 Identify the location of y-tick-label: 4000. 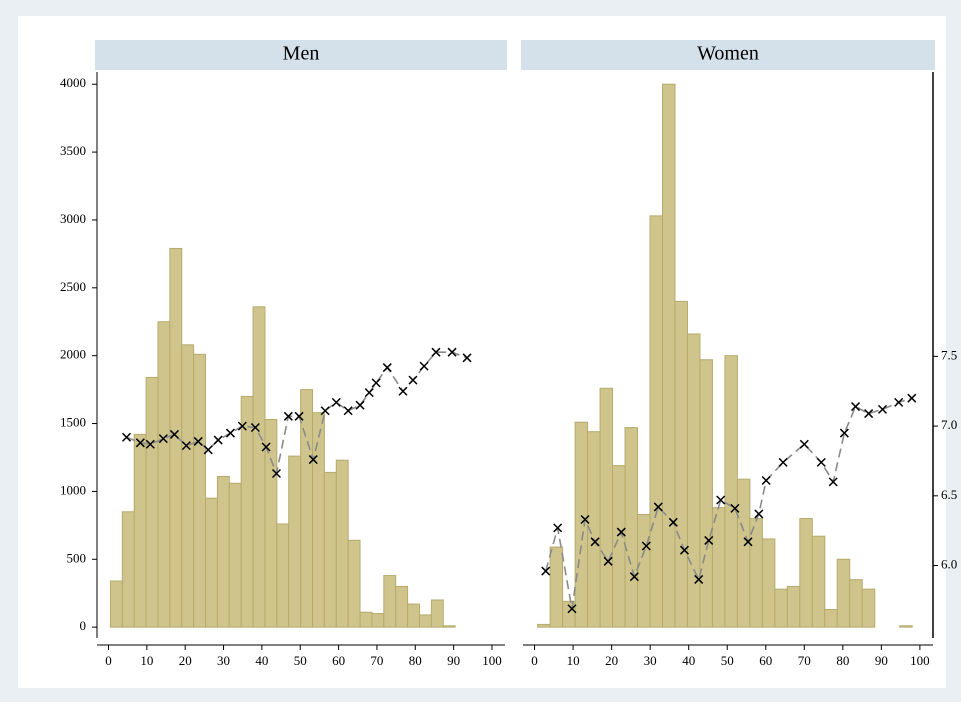
(73, 82).